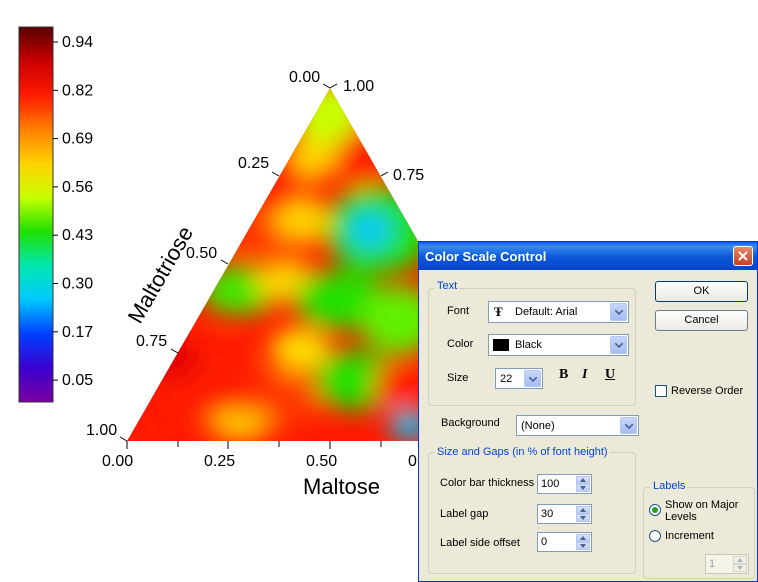 This screenshot has width=758, height=582. What do you see at coordinates (564, 514) in the screenshot?
I see `label-gap-spinner: 30` at bounding box center [564, 514].